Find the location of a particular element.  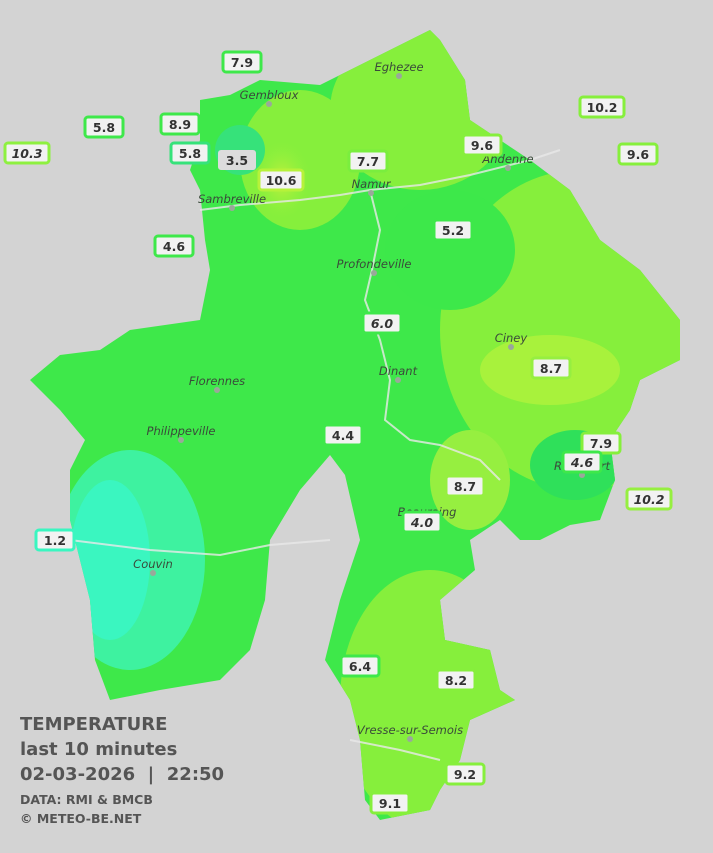

legend-period: last 10 minutes is located at coordinates (98, 749).